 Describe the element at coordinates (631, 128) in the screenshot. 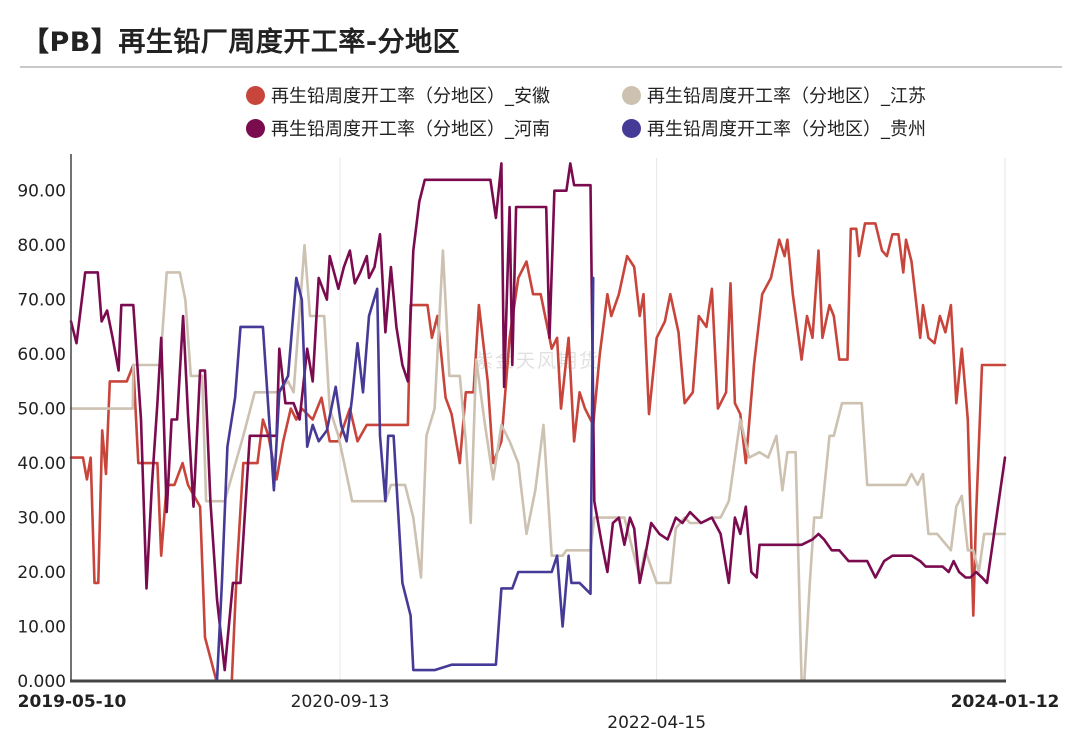

I see `legend-marker-guizhou` at that location.